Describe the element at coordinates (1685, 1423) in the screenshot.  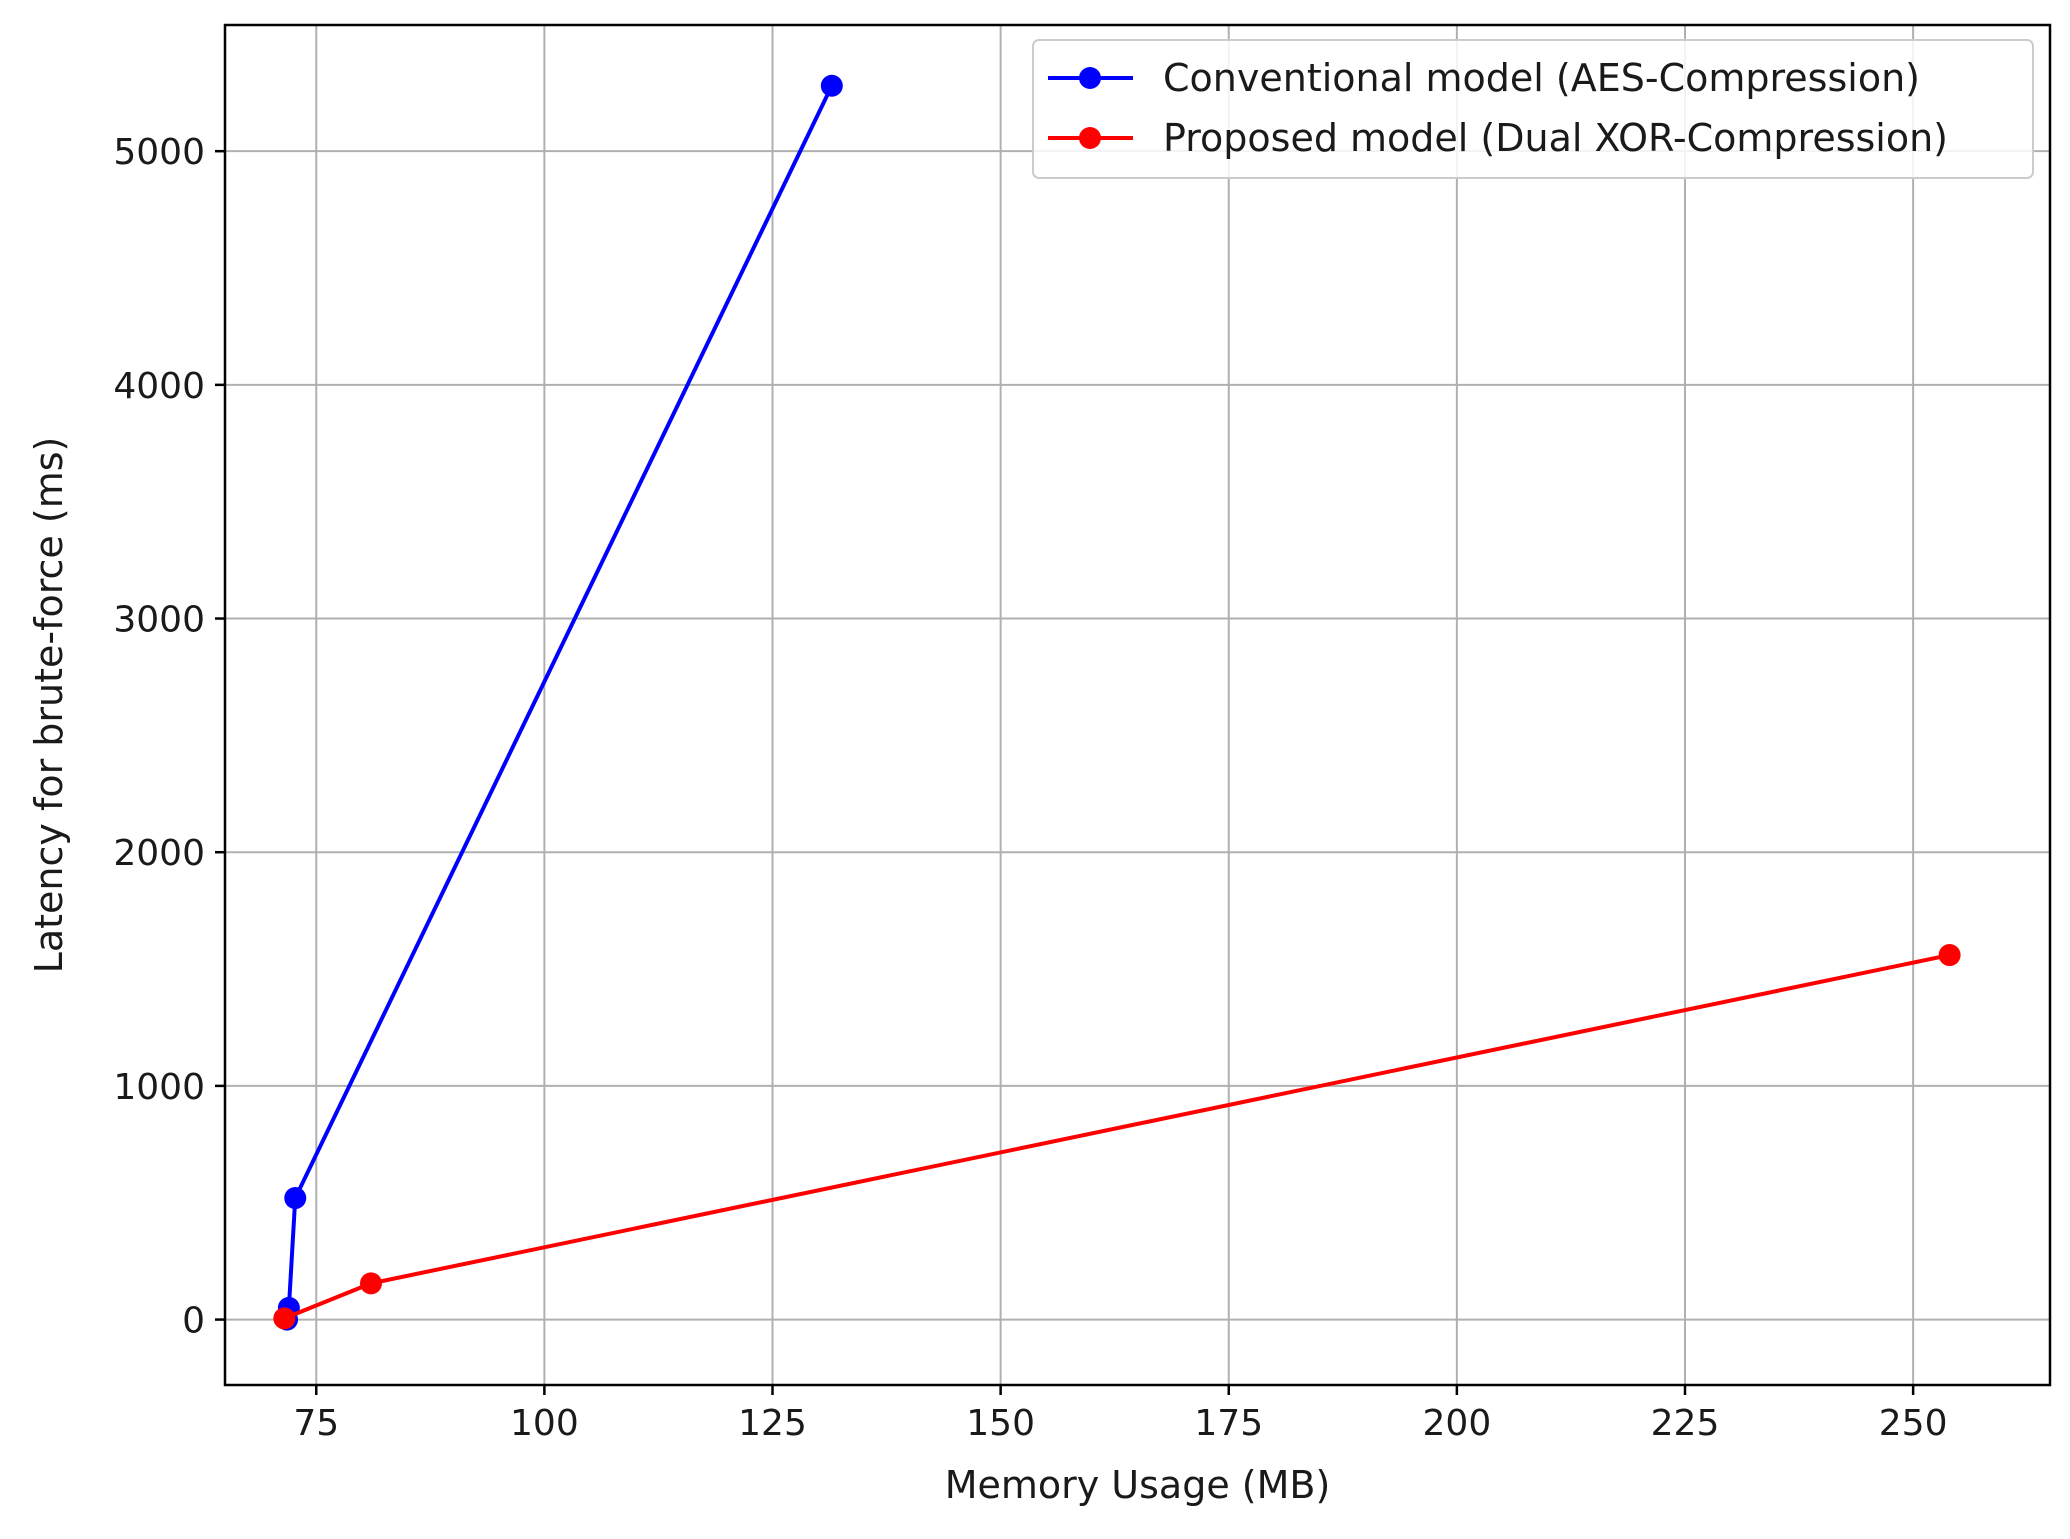
I see `x-tick-label: 225` at that location.